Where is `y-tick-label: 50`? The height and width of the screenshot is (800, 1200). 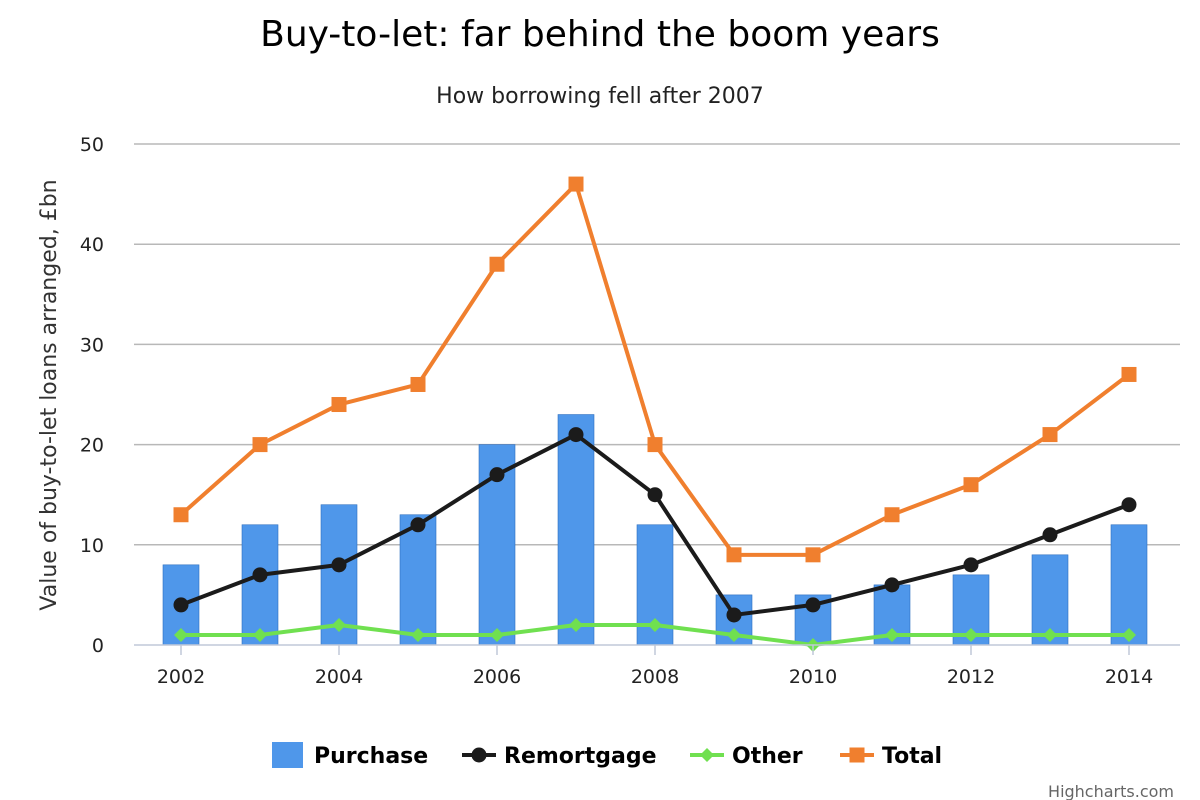 y-tick-label: 50 is located at coordinates (92, 145).